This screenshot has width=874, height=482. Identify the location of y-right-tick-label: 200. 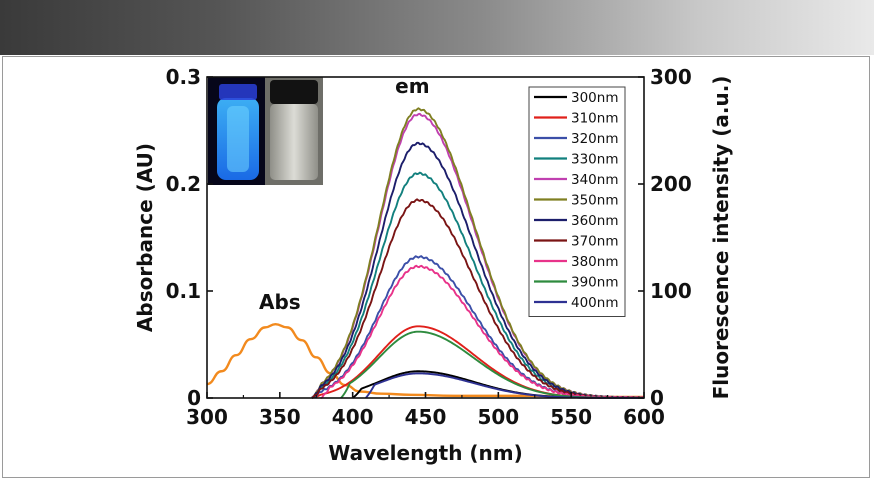
(671, 184).